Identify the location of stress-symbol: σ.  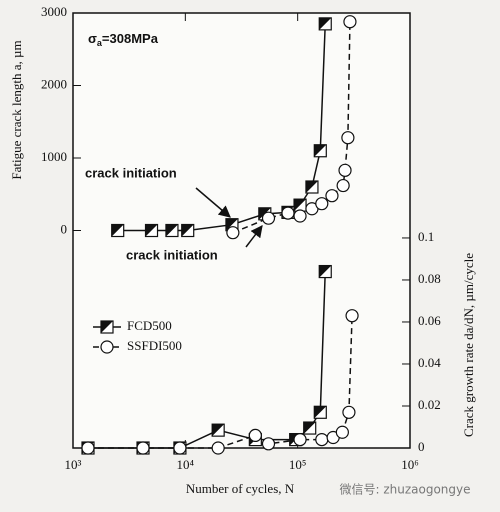
(92, 38).